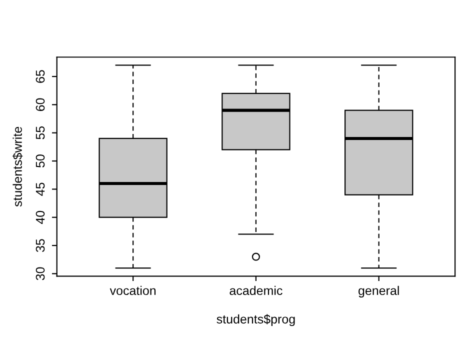  Describe the element at coordinates (133, 291) in the screenshot. I see `x-tick-label: vocation` at that location.